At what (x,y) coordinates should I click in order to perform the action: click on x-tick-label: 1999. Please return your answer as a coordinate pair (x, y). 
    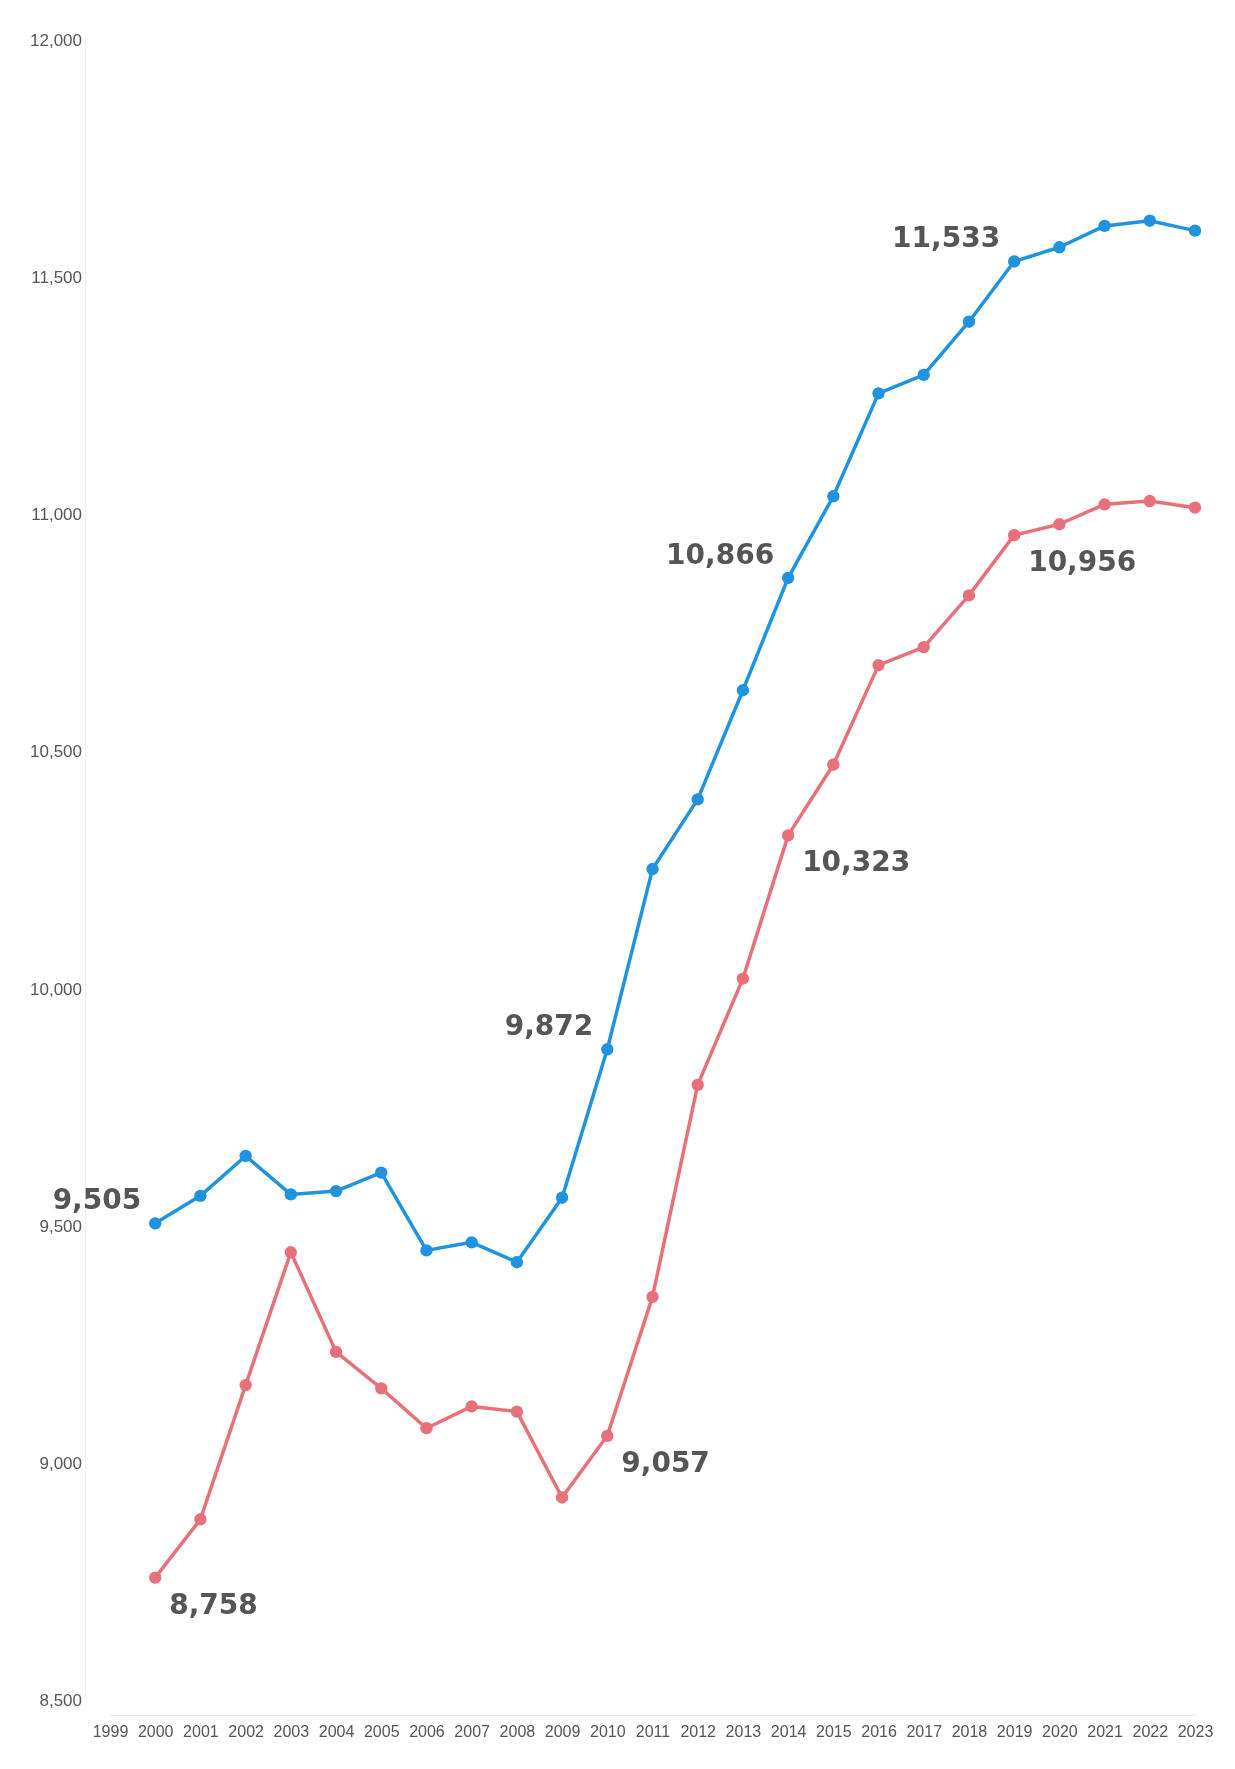
    Looking at the image, I should click on (110, 1732).